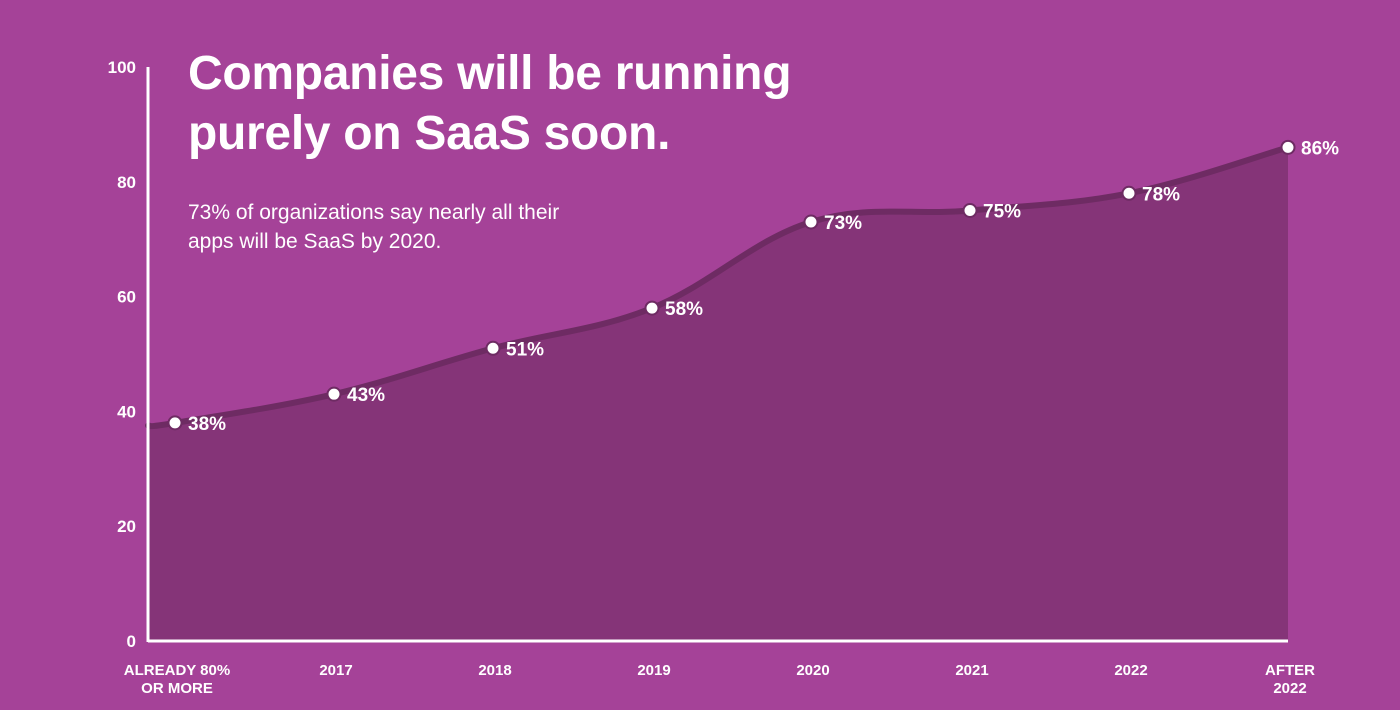 The height and width of the screenshot is (710, 1400). I want to click on data-label: 38%, so click(207, 424).